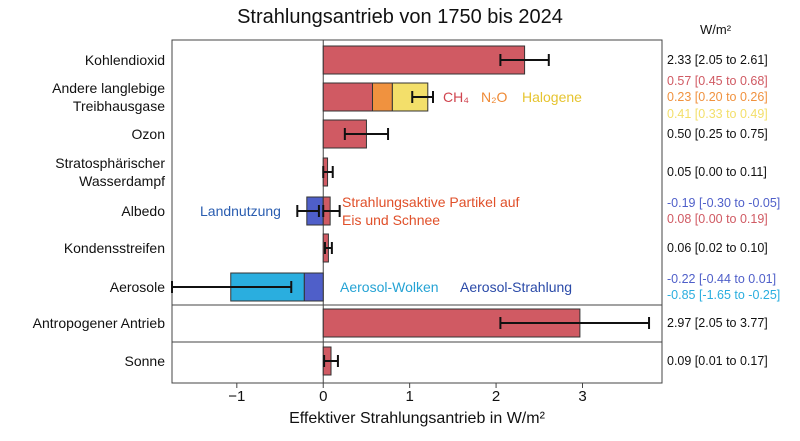  Describe the element at coordinates (110, 172) in the screenshot. I see `category-label: Stratosphärischer Wasserdampf` at that location.